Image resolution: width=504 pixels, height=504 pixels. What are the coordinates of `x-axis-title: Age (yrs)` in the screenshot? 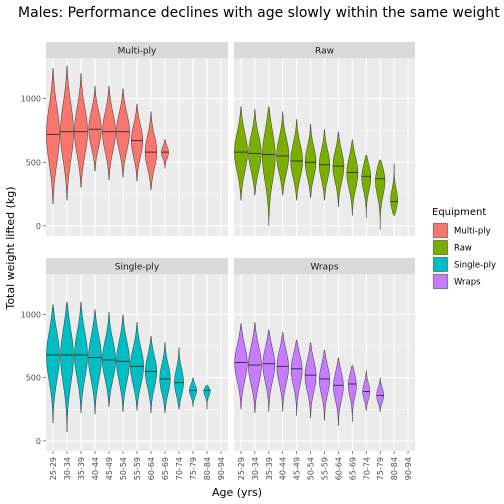 It's located at (237, 492).